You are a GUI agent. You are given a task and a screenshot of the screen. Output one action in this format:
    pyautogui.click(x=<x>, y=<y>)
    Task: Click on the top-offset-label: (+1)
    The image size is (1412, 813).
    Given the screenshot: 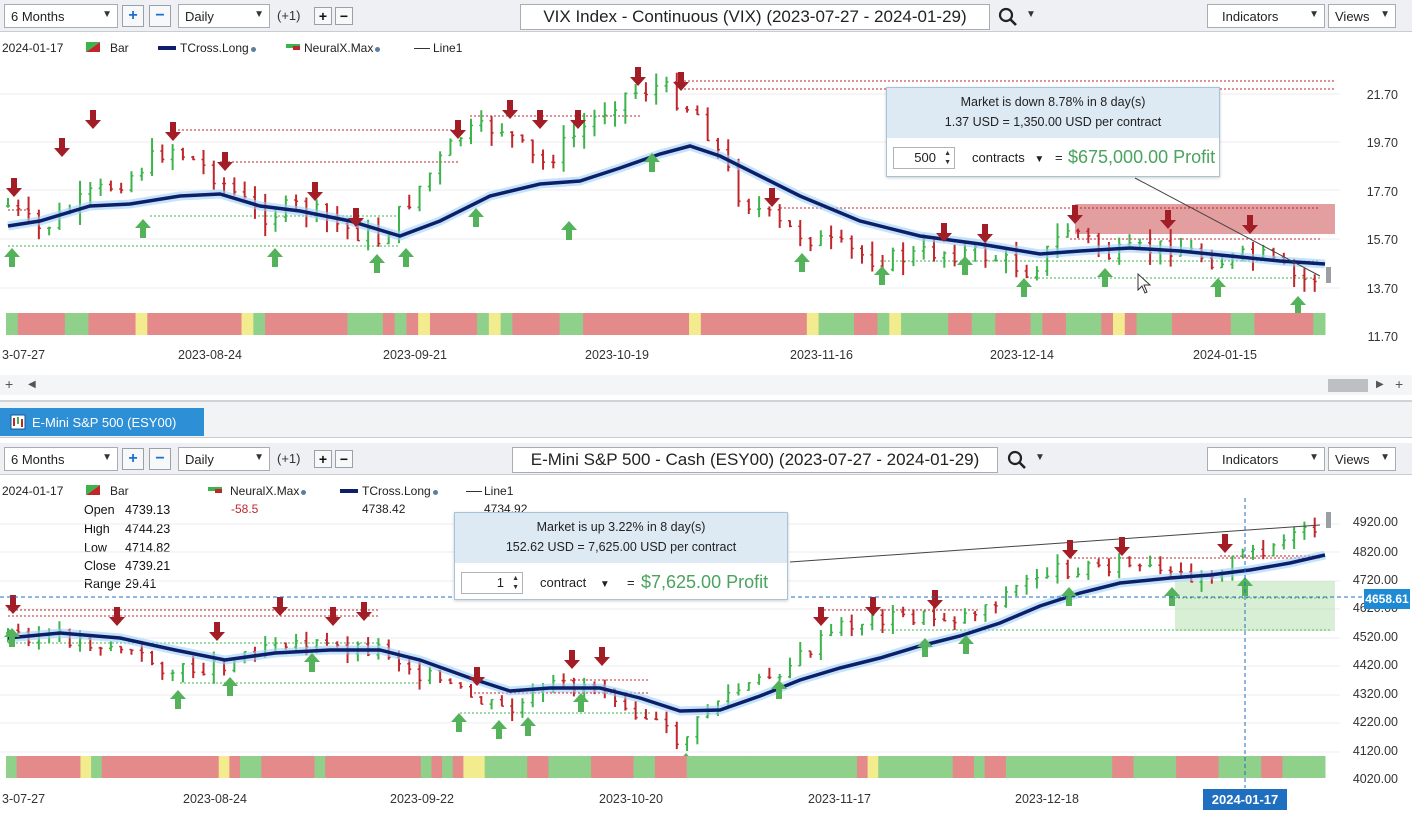 What is the action you would take?
    pyautogui.click(x=289, y=15)
    